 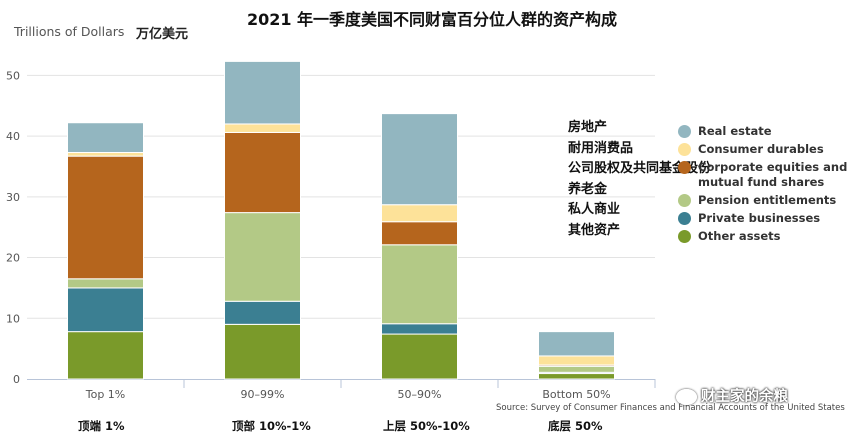 I want to click on legend-label: Consumer durables, so click(x=761, y=149).